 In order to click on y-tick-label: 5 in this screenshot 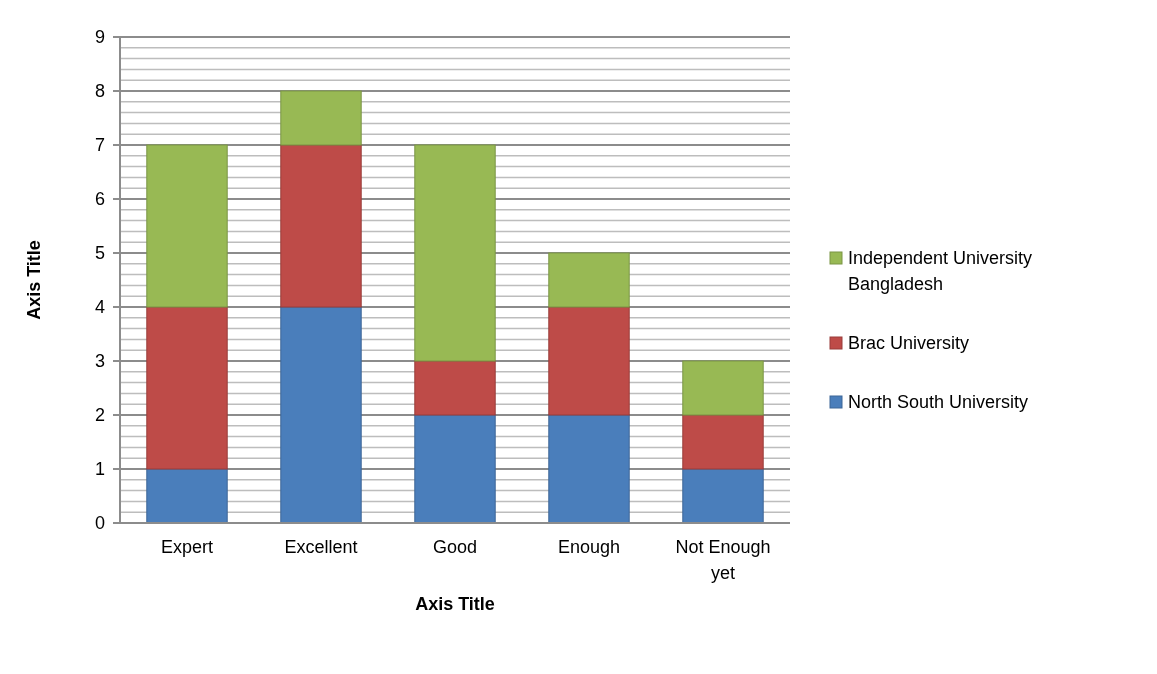, I will do `click(99, 253)`.